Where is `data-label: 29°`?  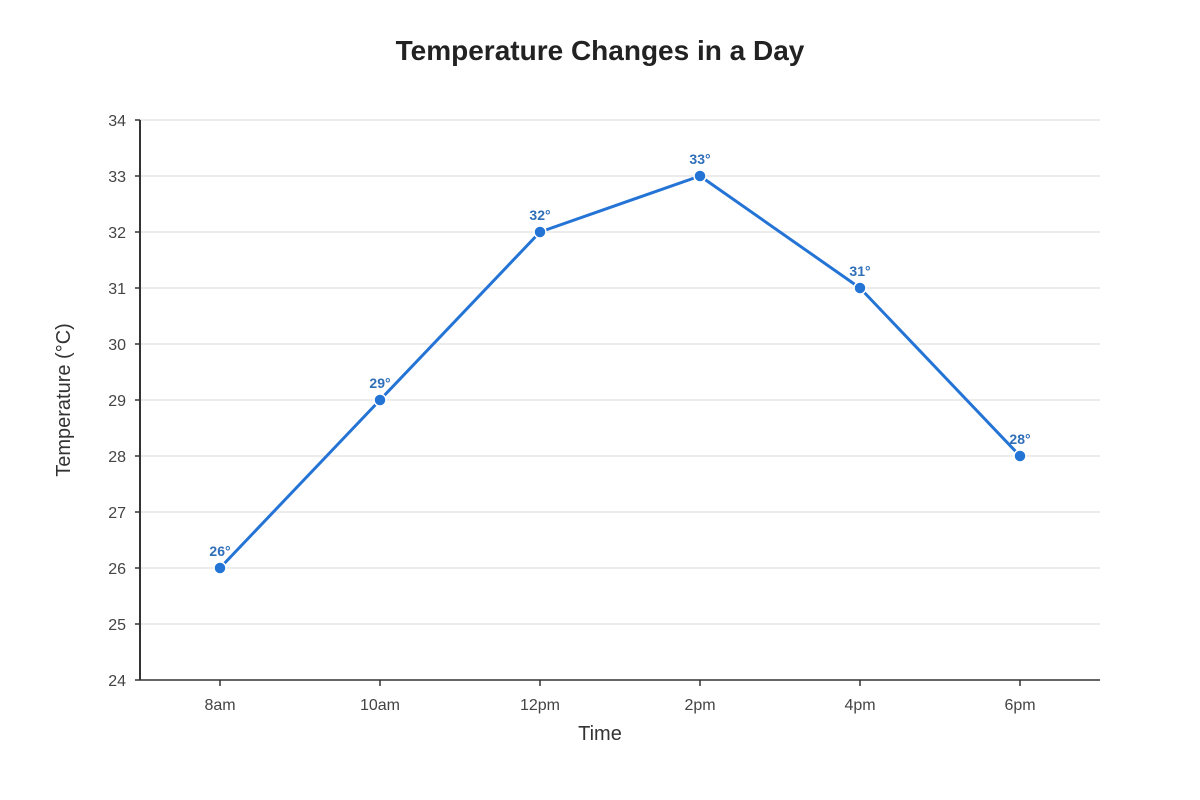 data-label: 29° is located at coordinates (379, 383).